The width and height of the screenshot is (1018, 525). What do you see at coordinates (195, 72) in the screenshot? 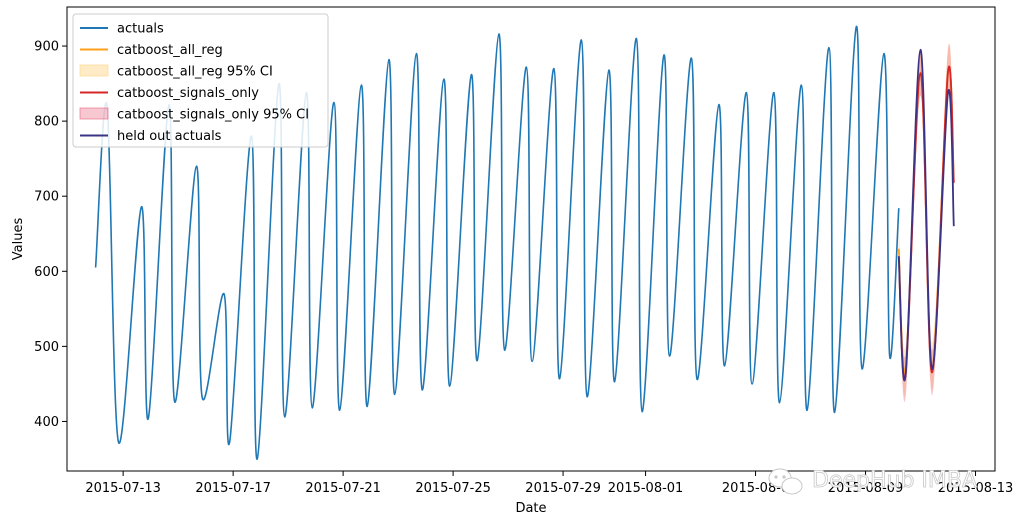
I see `legend-label: catboost_all_reg 95% CI` at bounding box center [195, 72].